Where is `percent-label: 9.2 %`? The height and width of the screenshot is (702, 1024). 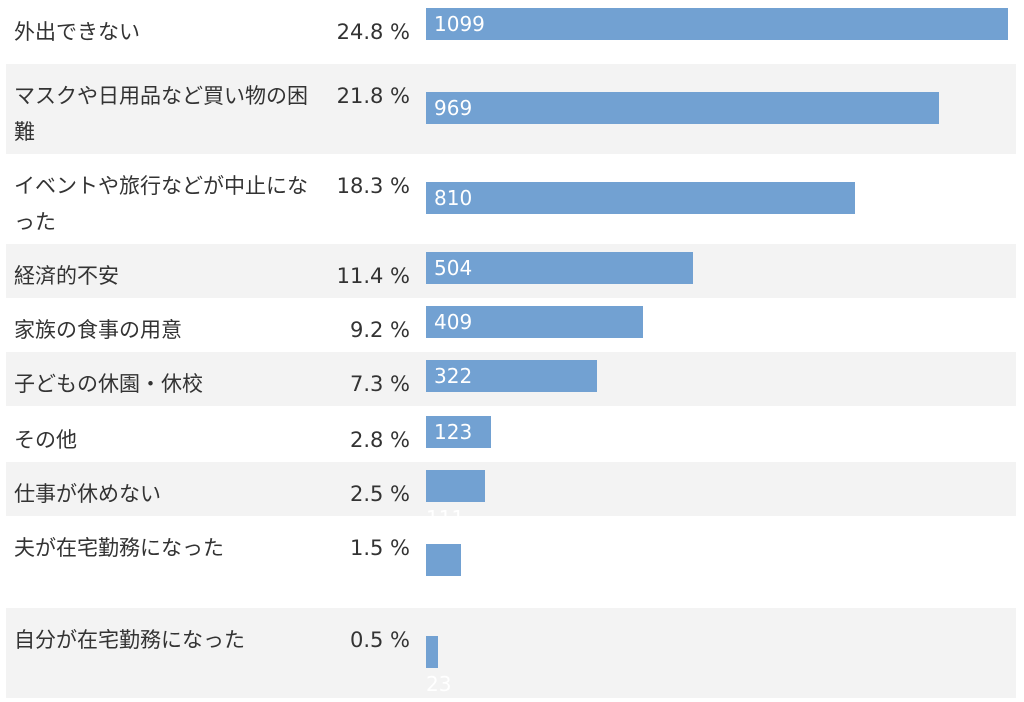 percent-label: 9.2 % is located at coordinates (379, 330).